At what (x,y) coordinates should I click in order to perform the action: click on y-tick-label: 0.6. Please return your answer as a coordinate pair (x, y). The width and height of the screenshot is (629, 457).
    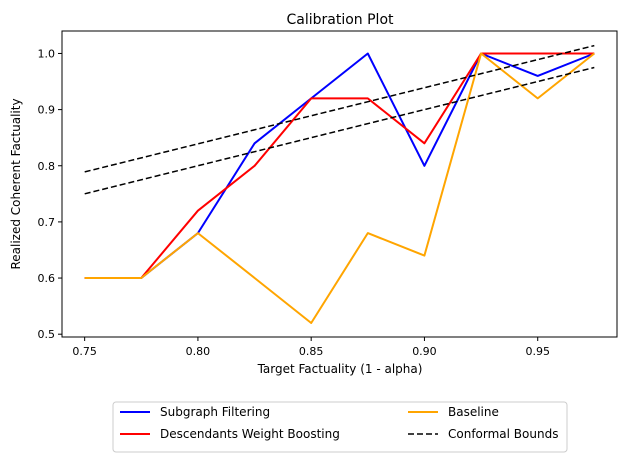
    Looking at the image, I should click on (47, 278).